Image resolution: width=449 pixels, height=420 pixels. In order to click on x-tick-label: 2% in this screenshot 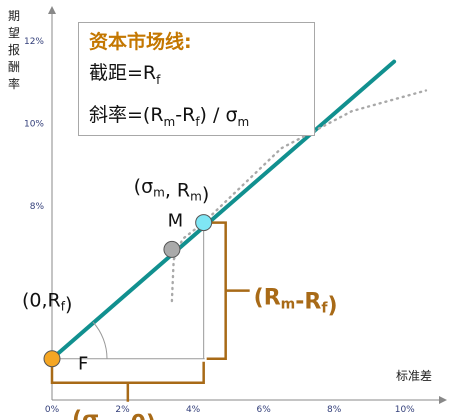, I will do `click(122, 410)`.